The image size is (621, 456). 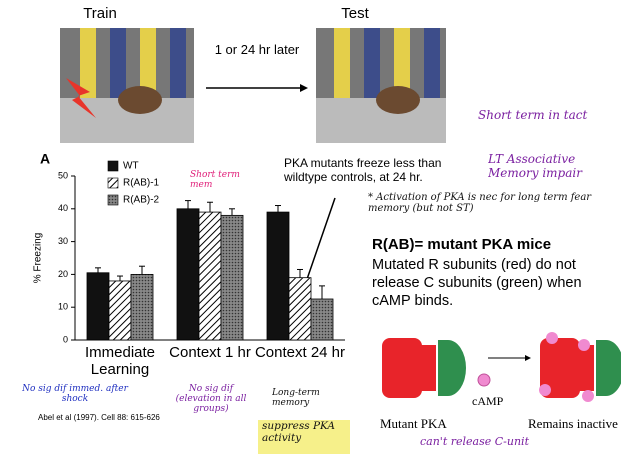 What do you see at coordinates (355, 13) in the screenshot?
I see `test-label: Test` at bounding box center [355, 13].